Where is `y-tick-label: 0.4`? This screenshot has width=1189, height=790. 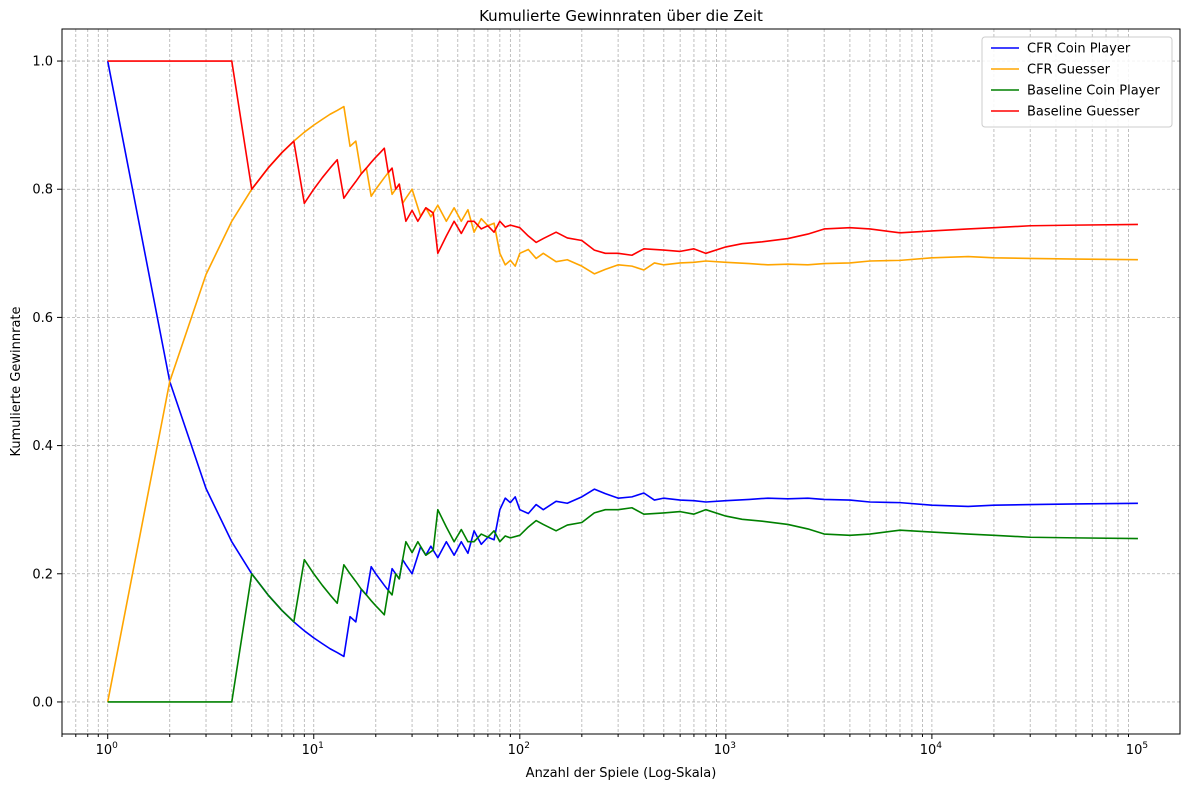
y-tick-label: 0.4 is located at coordinates (42, 446).